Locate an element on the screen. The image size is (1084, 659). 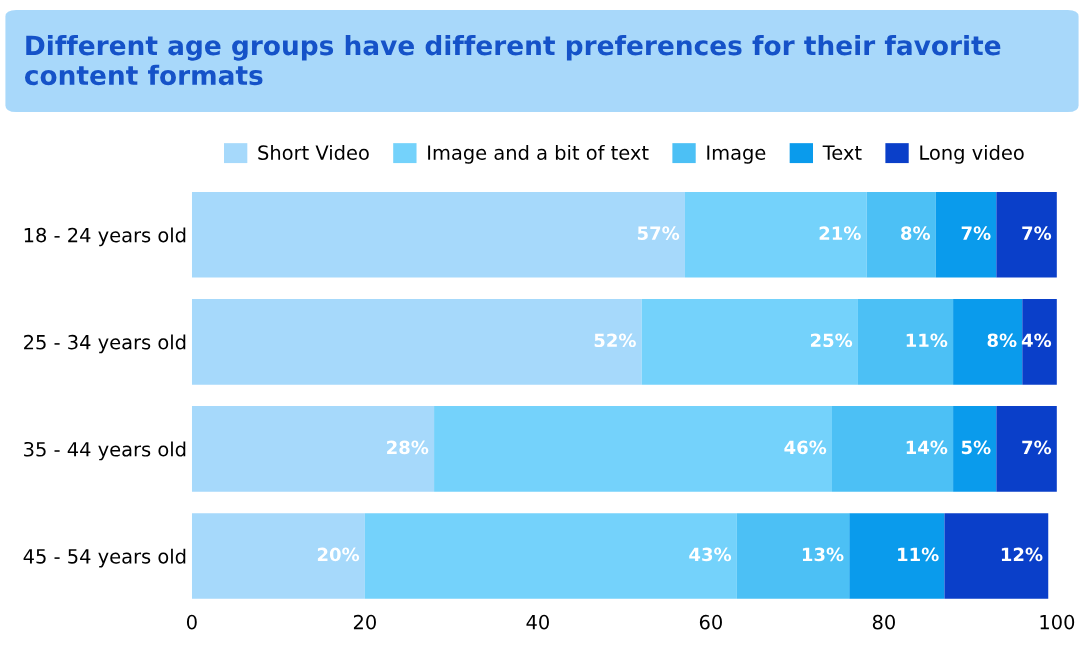
y-tick-label: 18 - 24 years old is located at coordinates (105, 237).